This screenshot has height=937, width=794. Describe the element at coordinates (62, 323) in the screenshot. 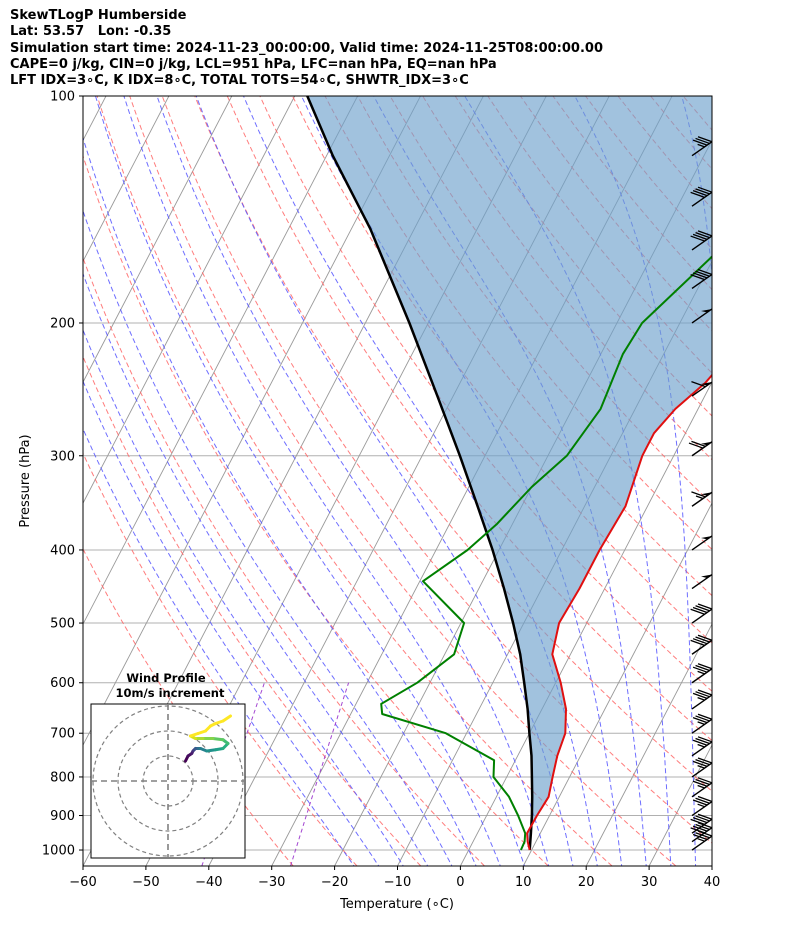

I see `y-tick-label: 200` at that location.